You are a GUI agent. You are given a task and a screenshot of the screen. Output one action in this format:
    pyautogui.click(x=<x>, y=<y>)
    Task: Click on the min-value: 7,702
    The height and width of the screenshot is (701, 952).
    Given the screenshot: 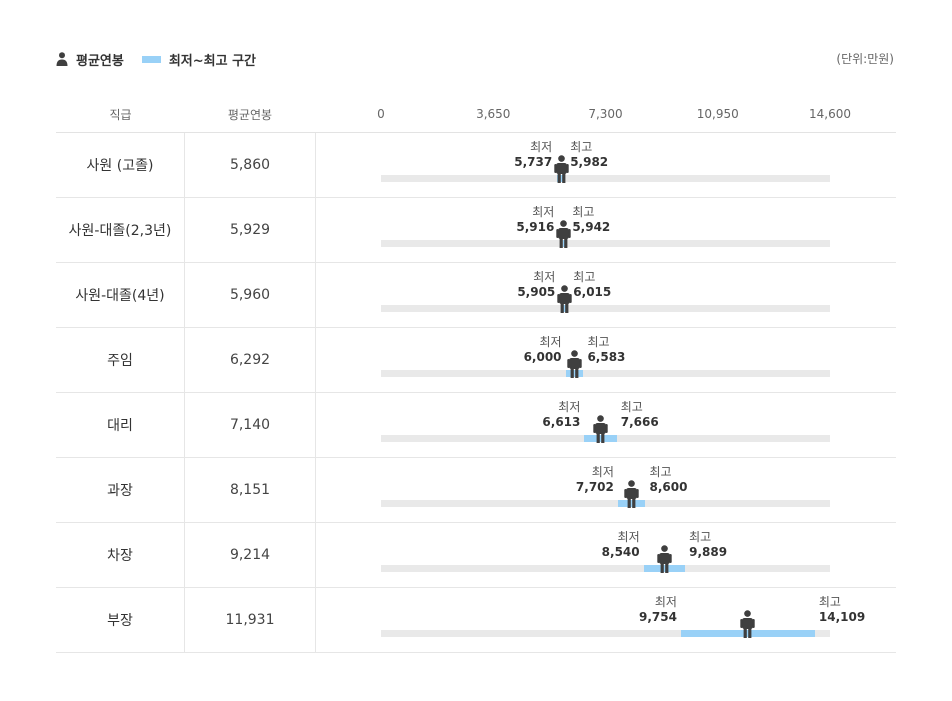 What is the action you would take?
    pyautogui.click(x=594, y=487)
    